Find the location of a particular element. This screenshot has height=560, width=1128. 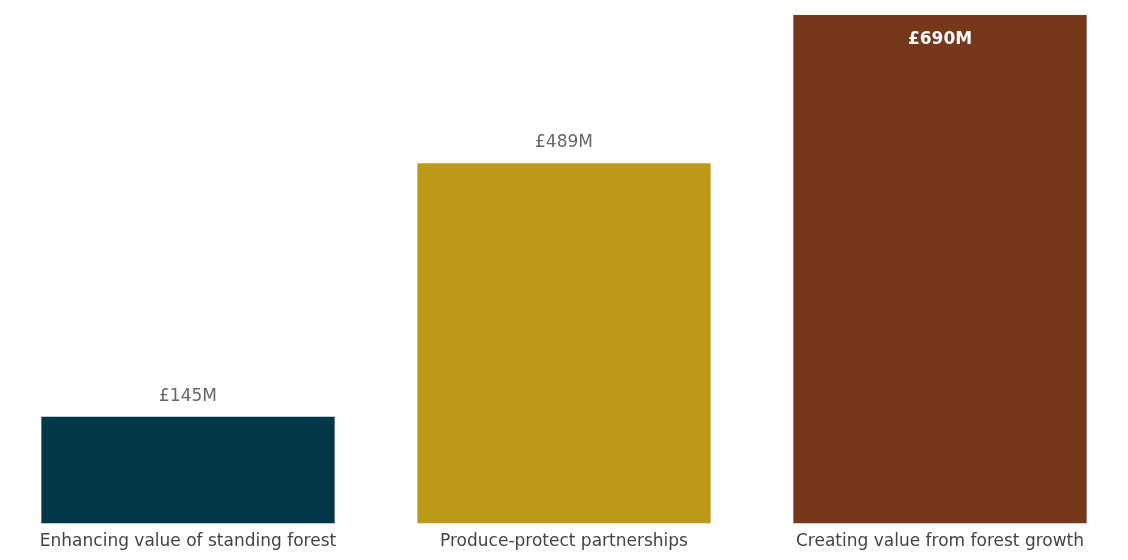

data-label: £690M is located at coordinates (940, 37).